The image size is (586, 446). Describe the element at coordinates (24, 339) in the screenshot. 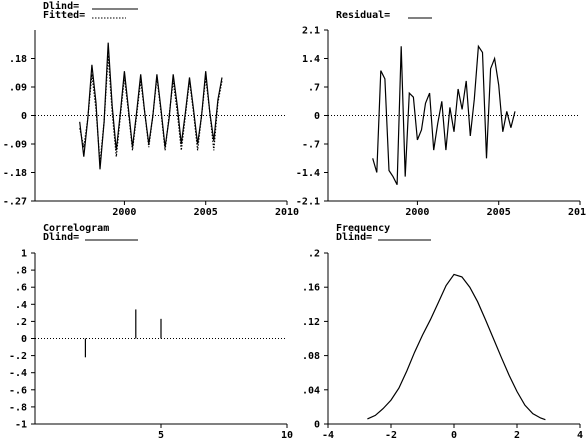

I see `correl-y-tick-label: 0` at that location.